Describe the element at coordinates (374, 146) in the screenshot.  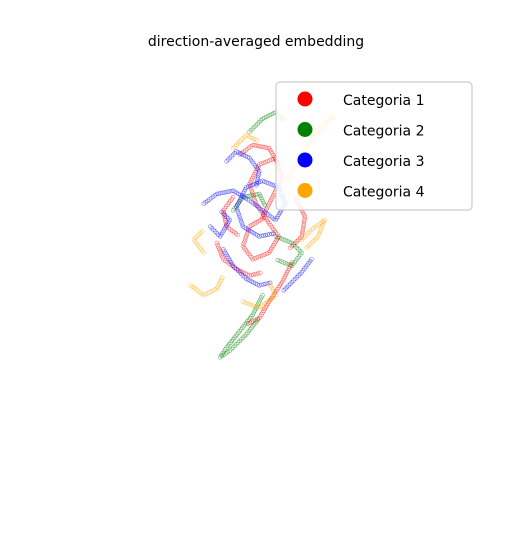
I see `legend-frame` at that location.